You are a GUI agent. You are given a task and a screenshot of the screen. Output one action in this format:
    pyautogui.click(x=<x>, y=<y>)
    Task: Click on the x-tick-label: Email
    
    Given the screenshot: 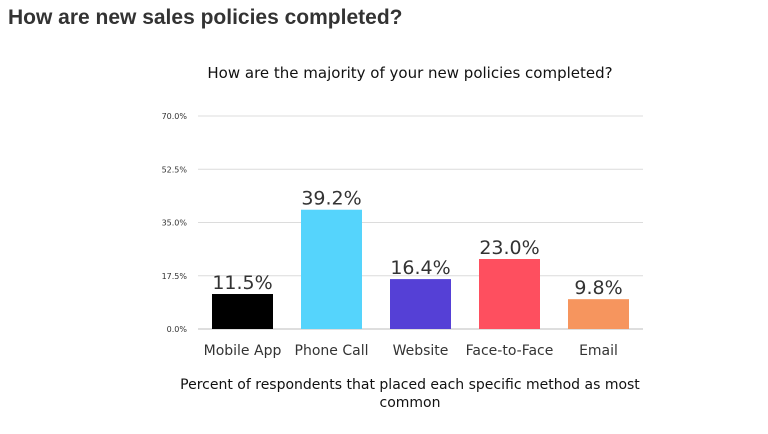 What is the action you would take?
    pyautogui.click(x=598, y=351)
    